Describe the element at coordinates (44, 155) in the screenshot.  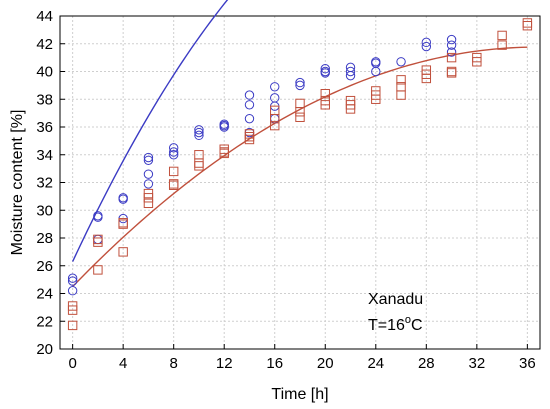
I see `y-tick-label: 34` at that location.